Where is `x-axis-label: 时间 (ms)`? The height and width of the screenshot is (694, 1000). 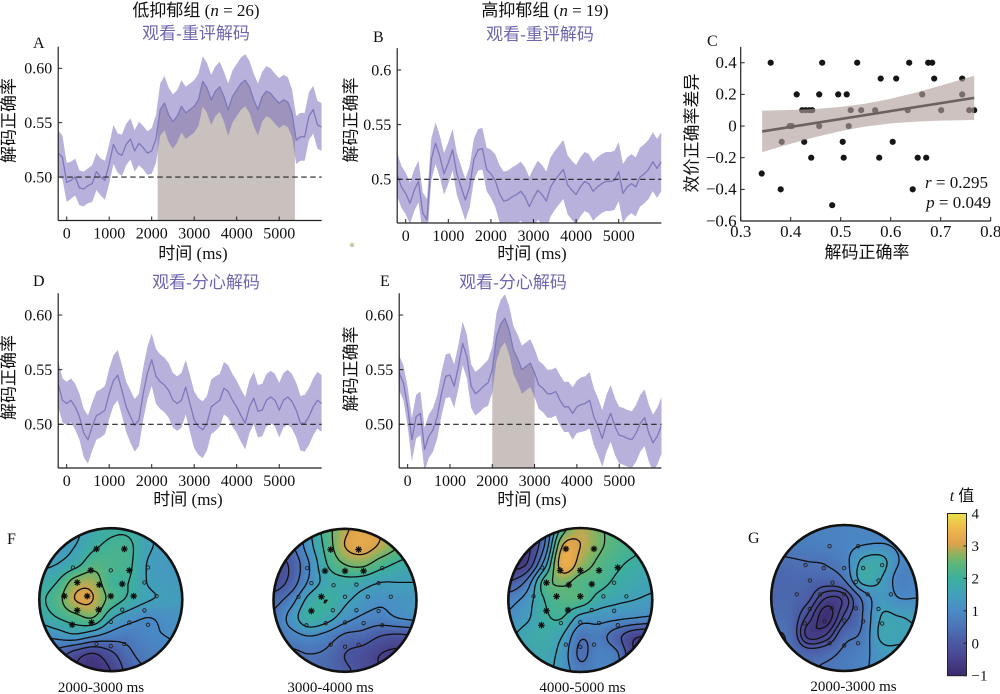 x-axis-label: 时间 (ms) is located at coordinates (192, 253).